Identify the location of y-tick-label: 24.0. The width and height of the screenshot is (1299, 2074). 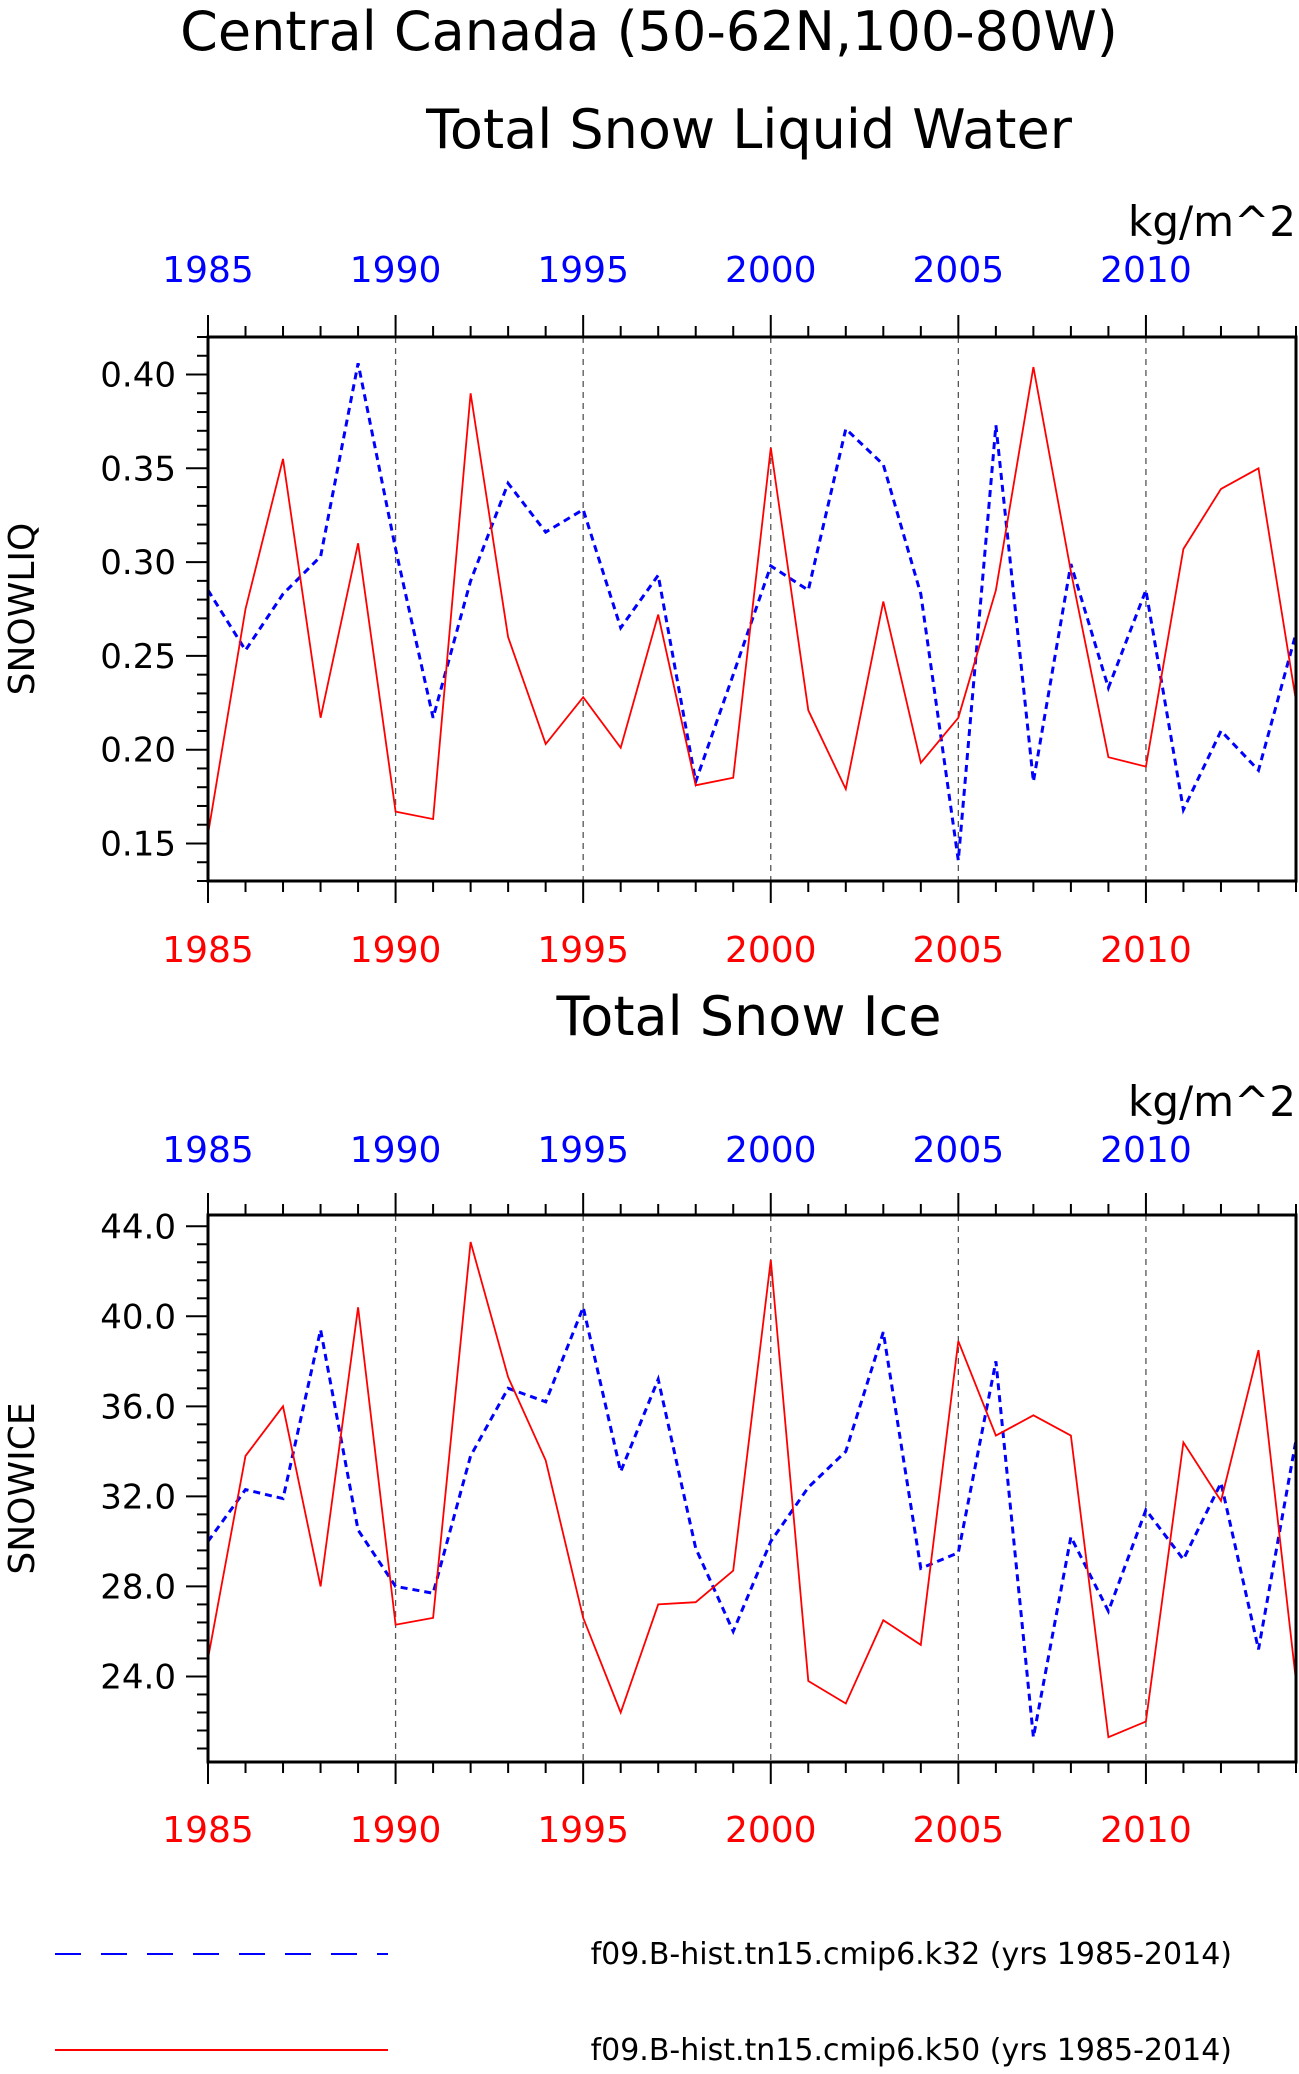
(138, 1677).